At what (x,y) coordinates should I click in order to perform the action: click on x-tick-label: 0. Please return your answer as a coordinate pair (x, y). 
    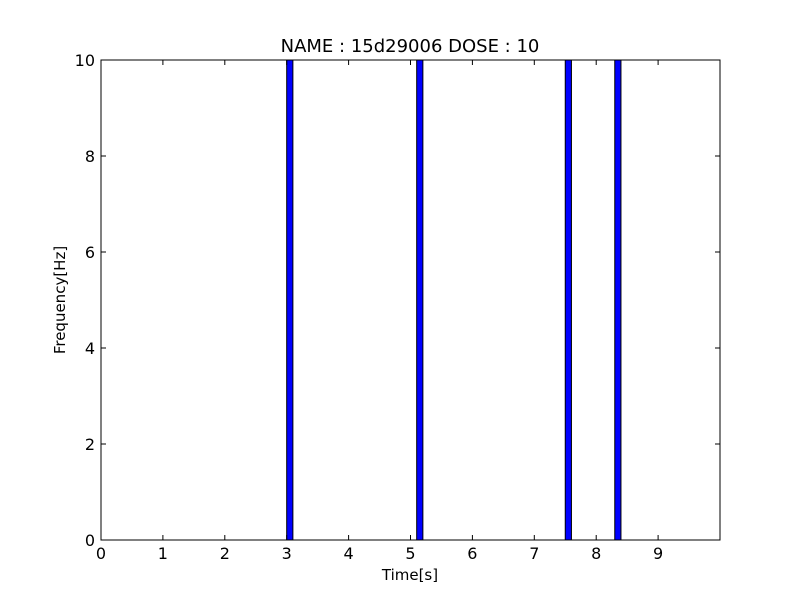
    Looking at the image, I should click on (101, 553).